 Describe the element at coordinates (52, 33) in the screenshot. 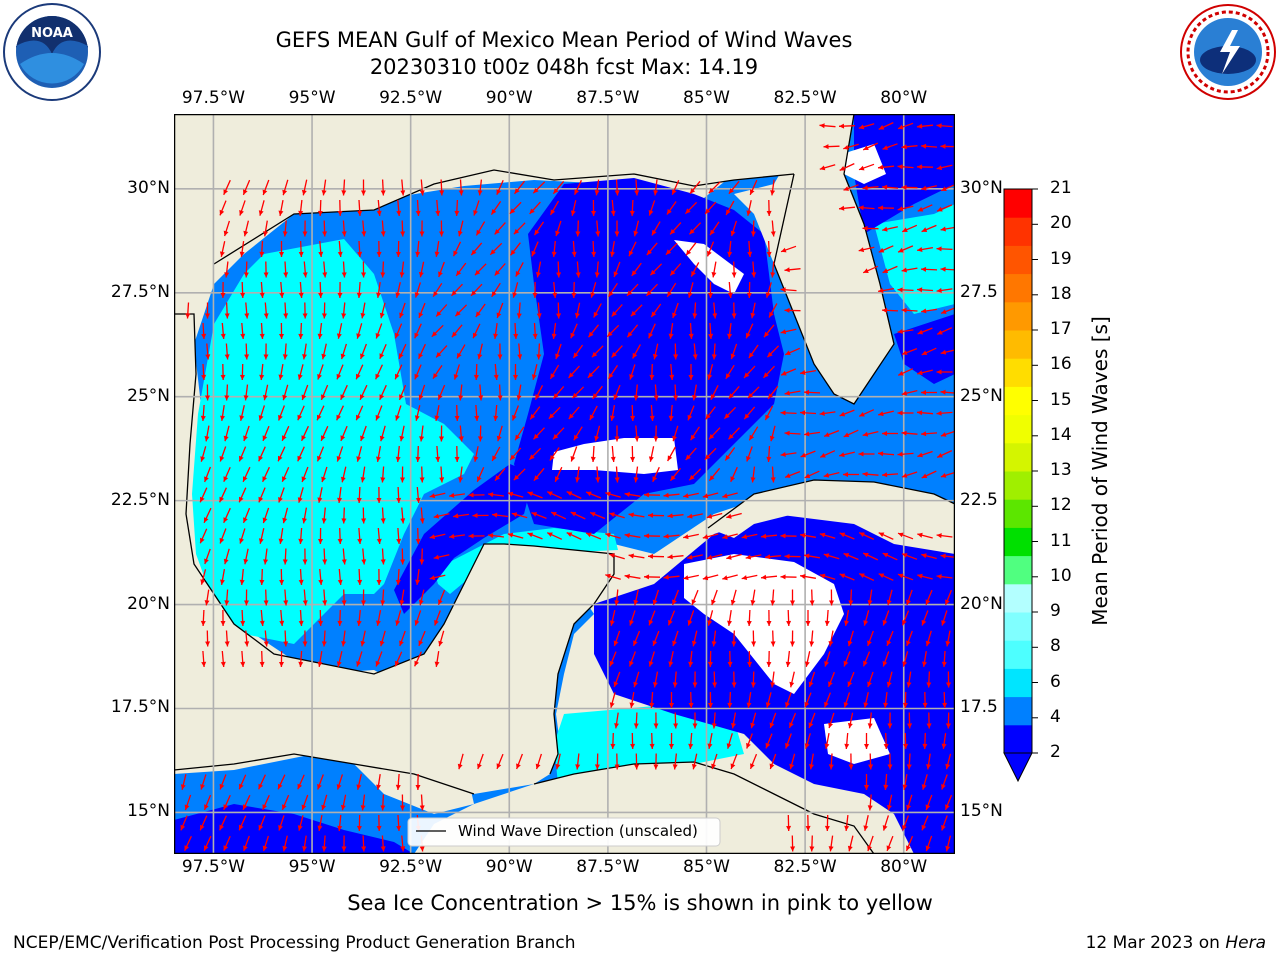

I see `noaa-logo-text: NOAA` at that location.